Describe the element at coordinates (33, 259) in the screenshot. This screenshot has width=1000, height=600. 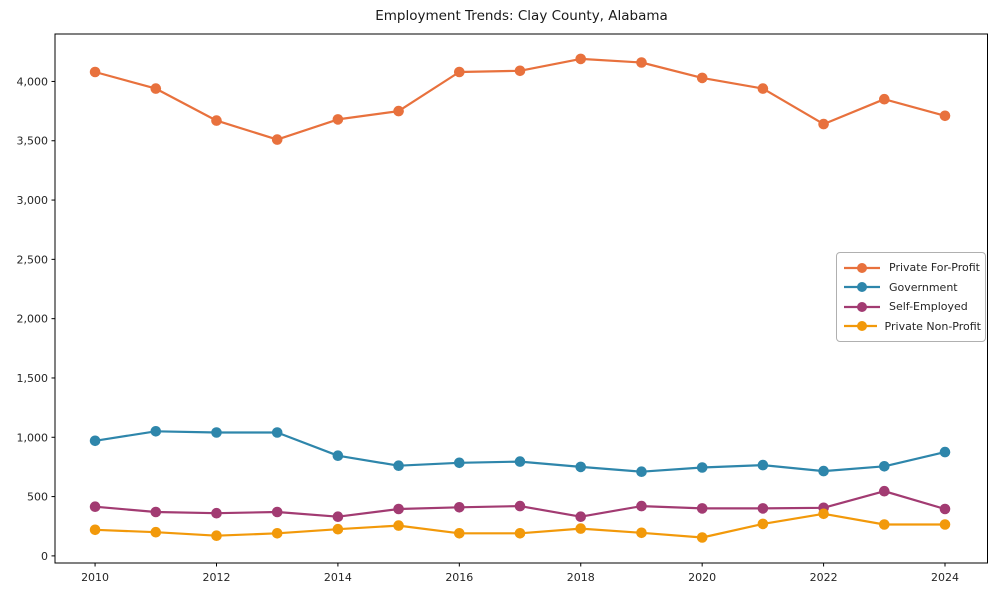
I see `y-tick-label: 2,500` at that location.